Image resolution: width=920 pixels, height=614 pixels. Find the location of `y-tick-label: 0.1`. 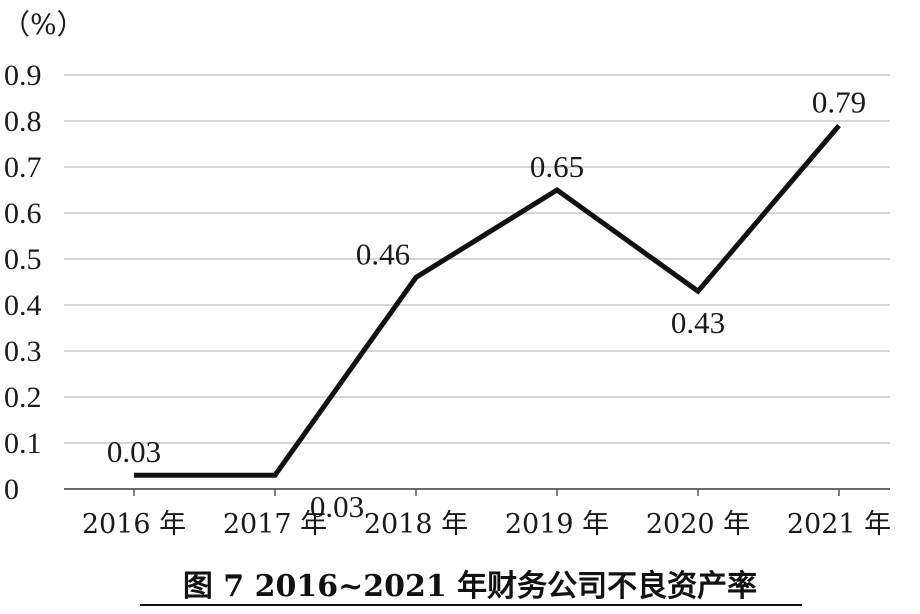

y-tick-label: 0.1 is located at coordinates (23, 443).